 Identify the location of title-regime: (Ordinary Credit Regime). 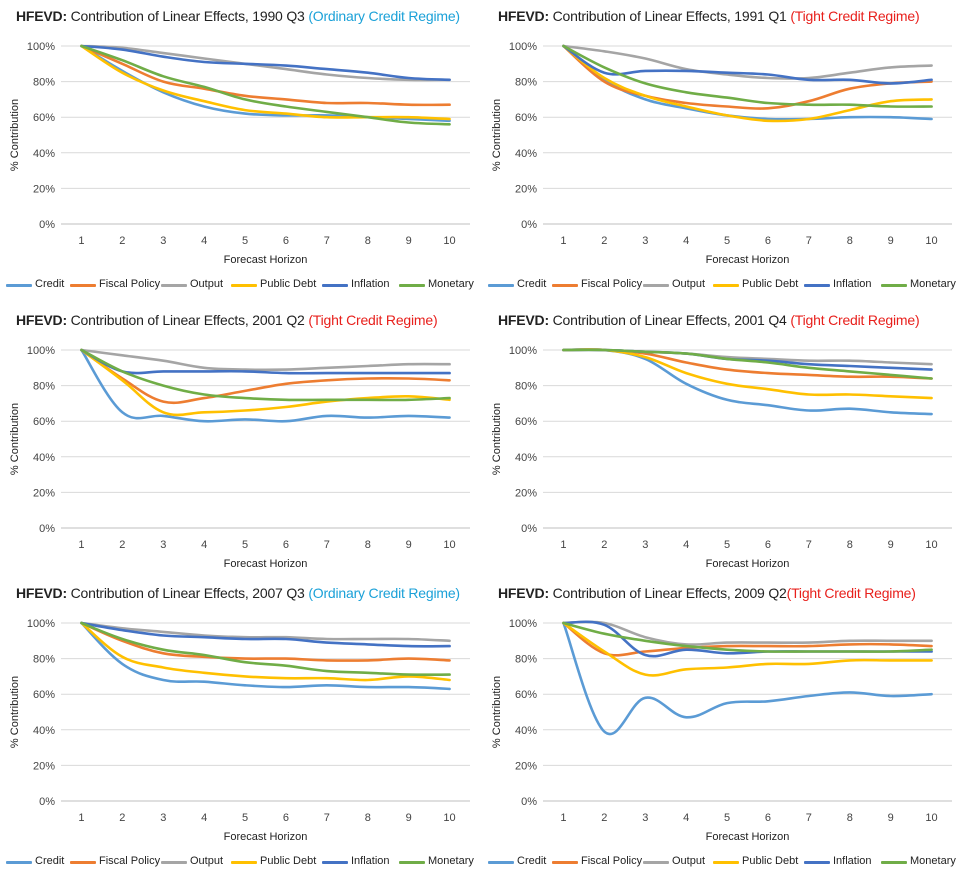
(384, 593).